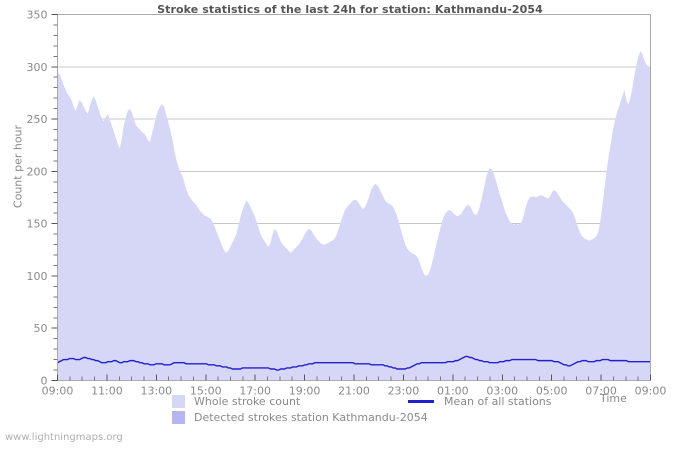 Image resolution: width=700 pixels, height=450 pixels. What do you see at coordinates (404, 391) in the screenshot?
I see `svg-text: 23:00` at bounding box center [404, 391].